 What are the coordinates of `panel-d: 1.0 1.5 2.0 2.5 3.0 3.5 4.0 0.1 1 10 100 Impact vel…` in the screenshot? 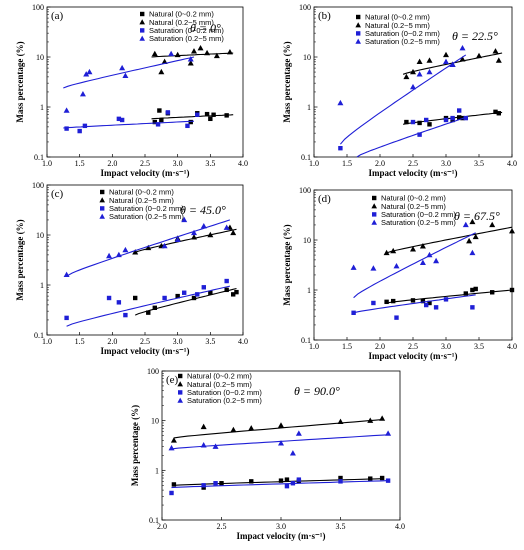 It's located at (399, 273).